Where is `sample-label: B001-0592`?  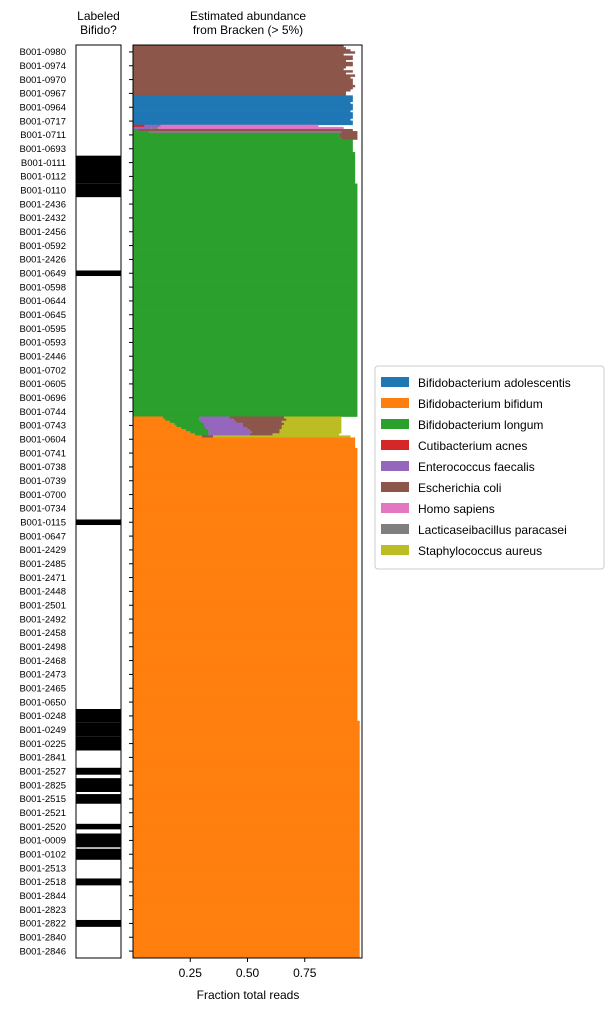 sample-label: B001-0592 is located at coordinates (43, 246).